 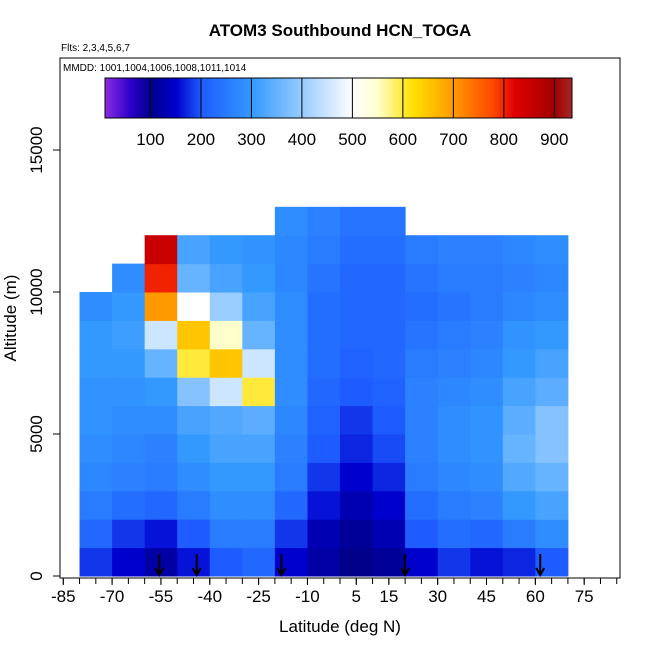 What do you see at coordinates (540, 566) in the screenshot?
I see `arrow` at bounding box center [540, 566].